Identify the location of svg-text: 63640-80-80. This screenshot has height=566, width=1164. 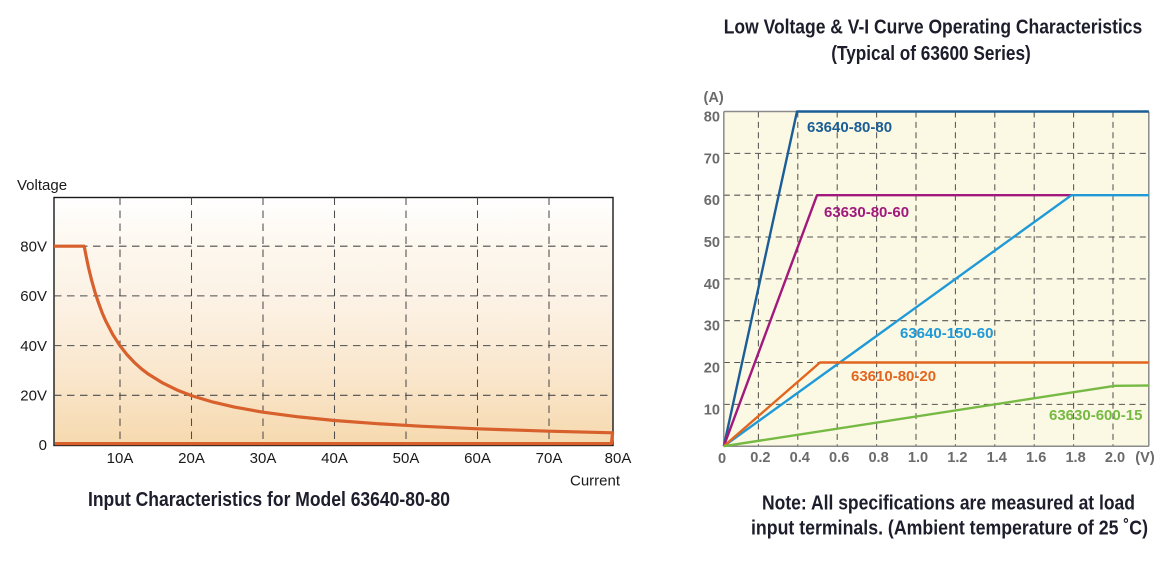
(849, 127).